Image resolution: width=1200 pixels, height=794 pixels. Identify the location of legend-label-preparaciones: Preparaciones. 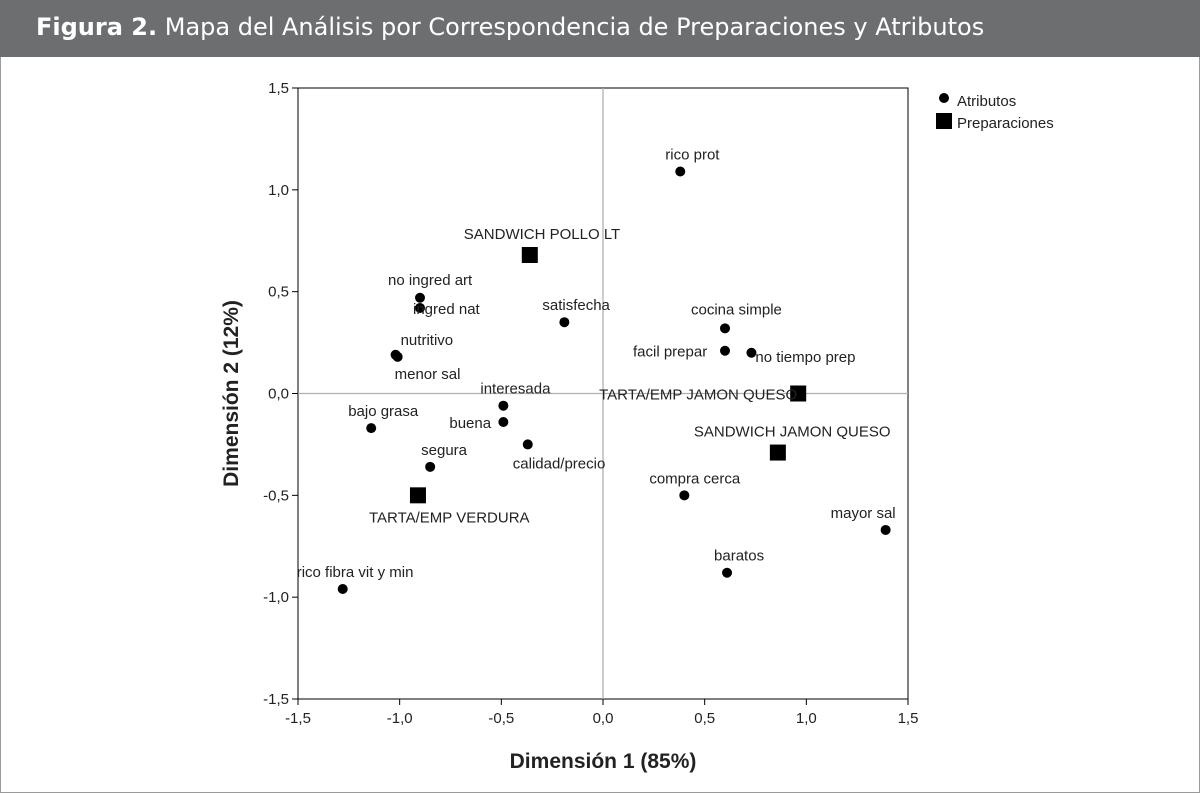
(1005, 123).